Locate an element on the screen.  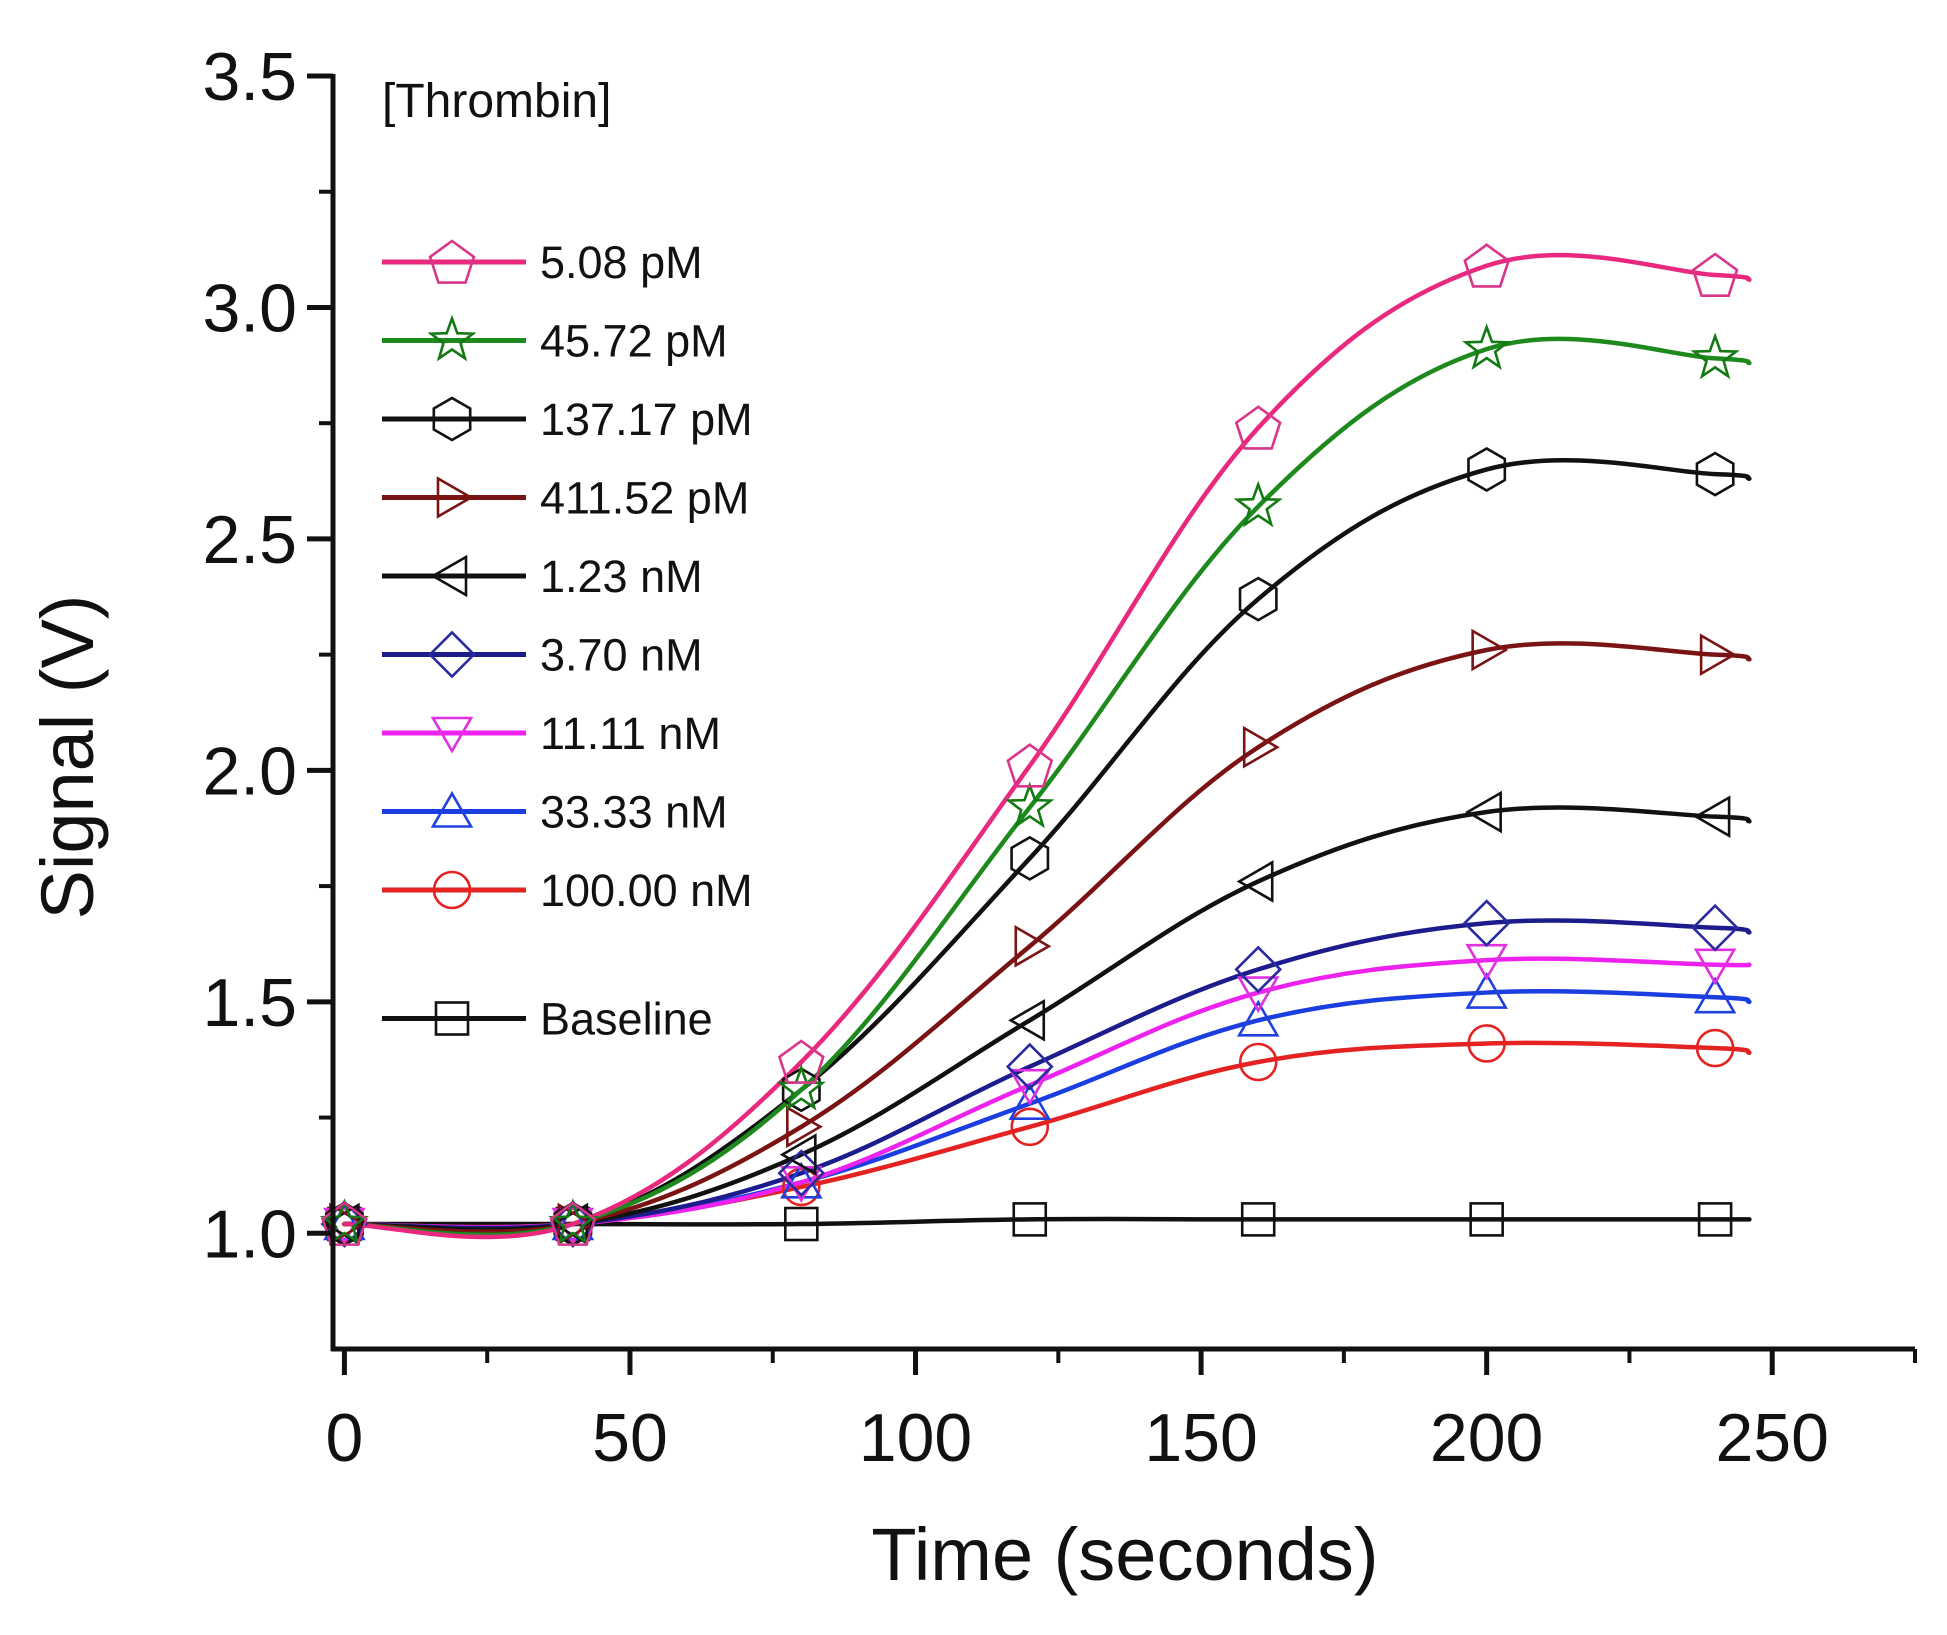
y-ticks: 1.0 1.5 2.0 2.5 3.0 3.5 is located at coordinates (267, 655).